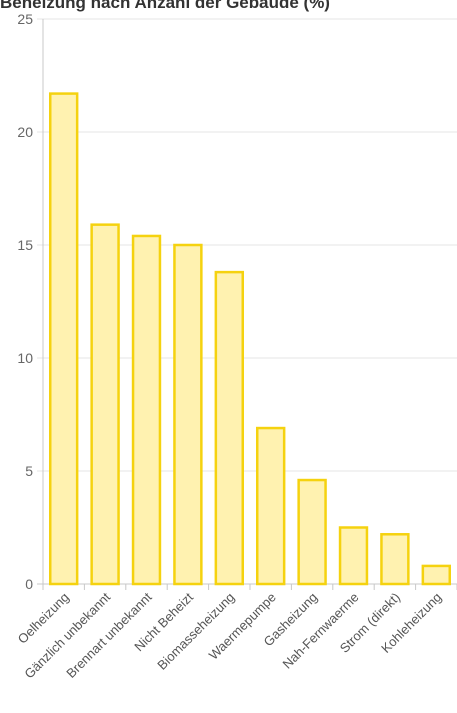  Describe the element at coordinates (165, 6) in the screenshot. I see `chart-title: Beheizung nach Anzahl der Gebäude (%)` at that location.